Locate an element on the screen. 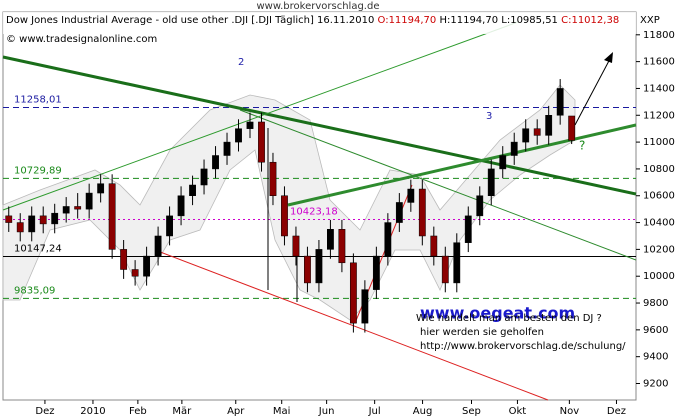 The width and height of the screenshot is (680, 420). y-tick-label: 10200 is located at coordinates (659, 249).